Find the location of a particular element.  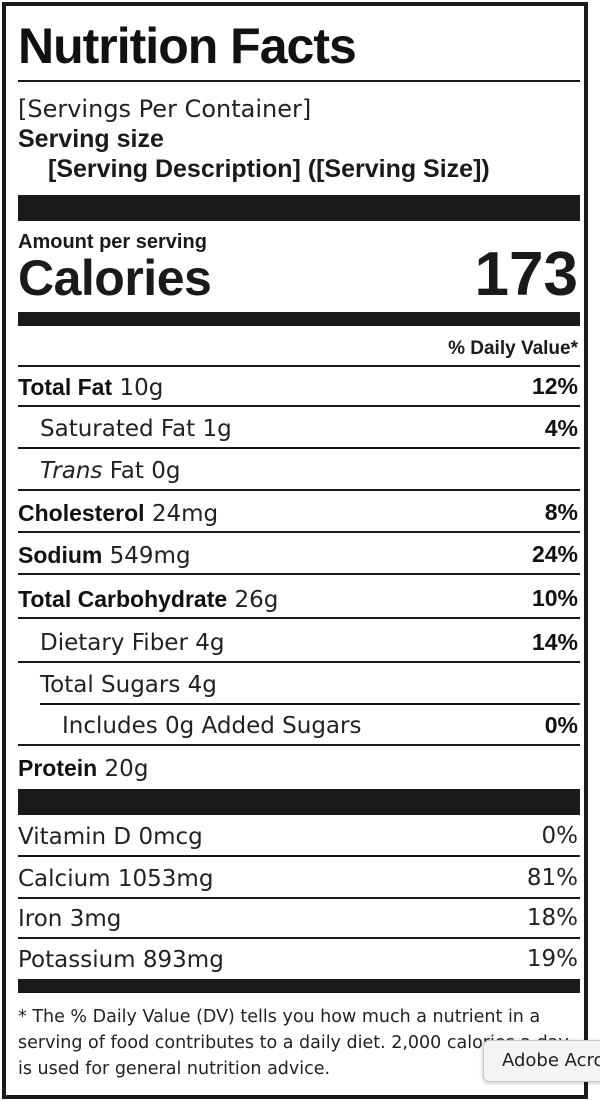

nutrient-daily-value: 10% is located at coordinates (554, 598).